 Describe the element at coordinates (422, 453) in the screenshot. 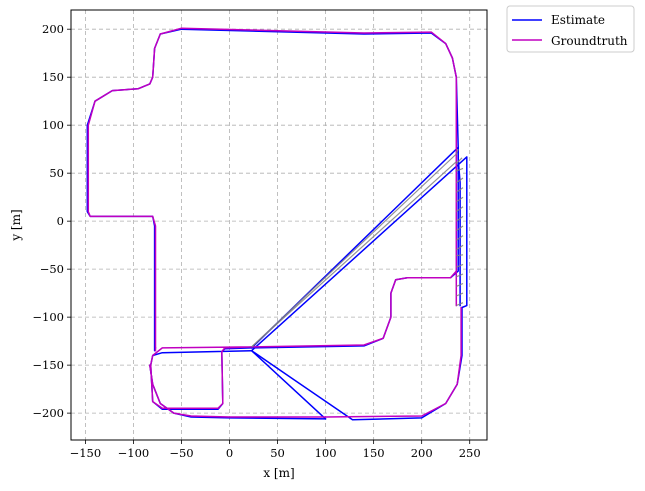

I see `x-tick-label: 200` at that location.